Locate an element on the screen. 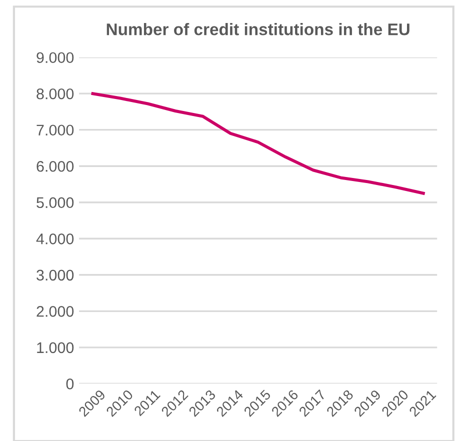 Image resolution: width=465 pixels, height=441 pixels. y-tick-label: 2.000 is located at coordinates (55, 311).